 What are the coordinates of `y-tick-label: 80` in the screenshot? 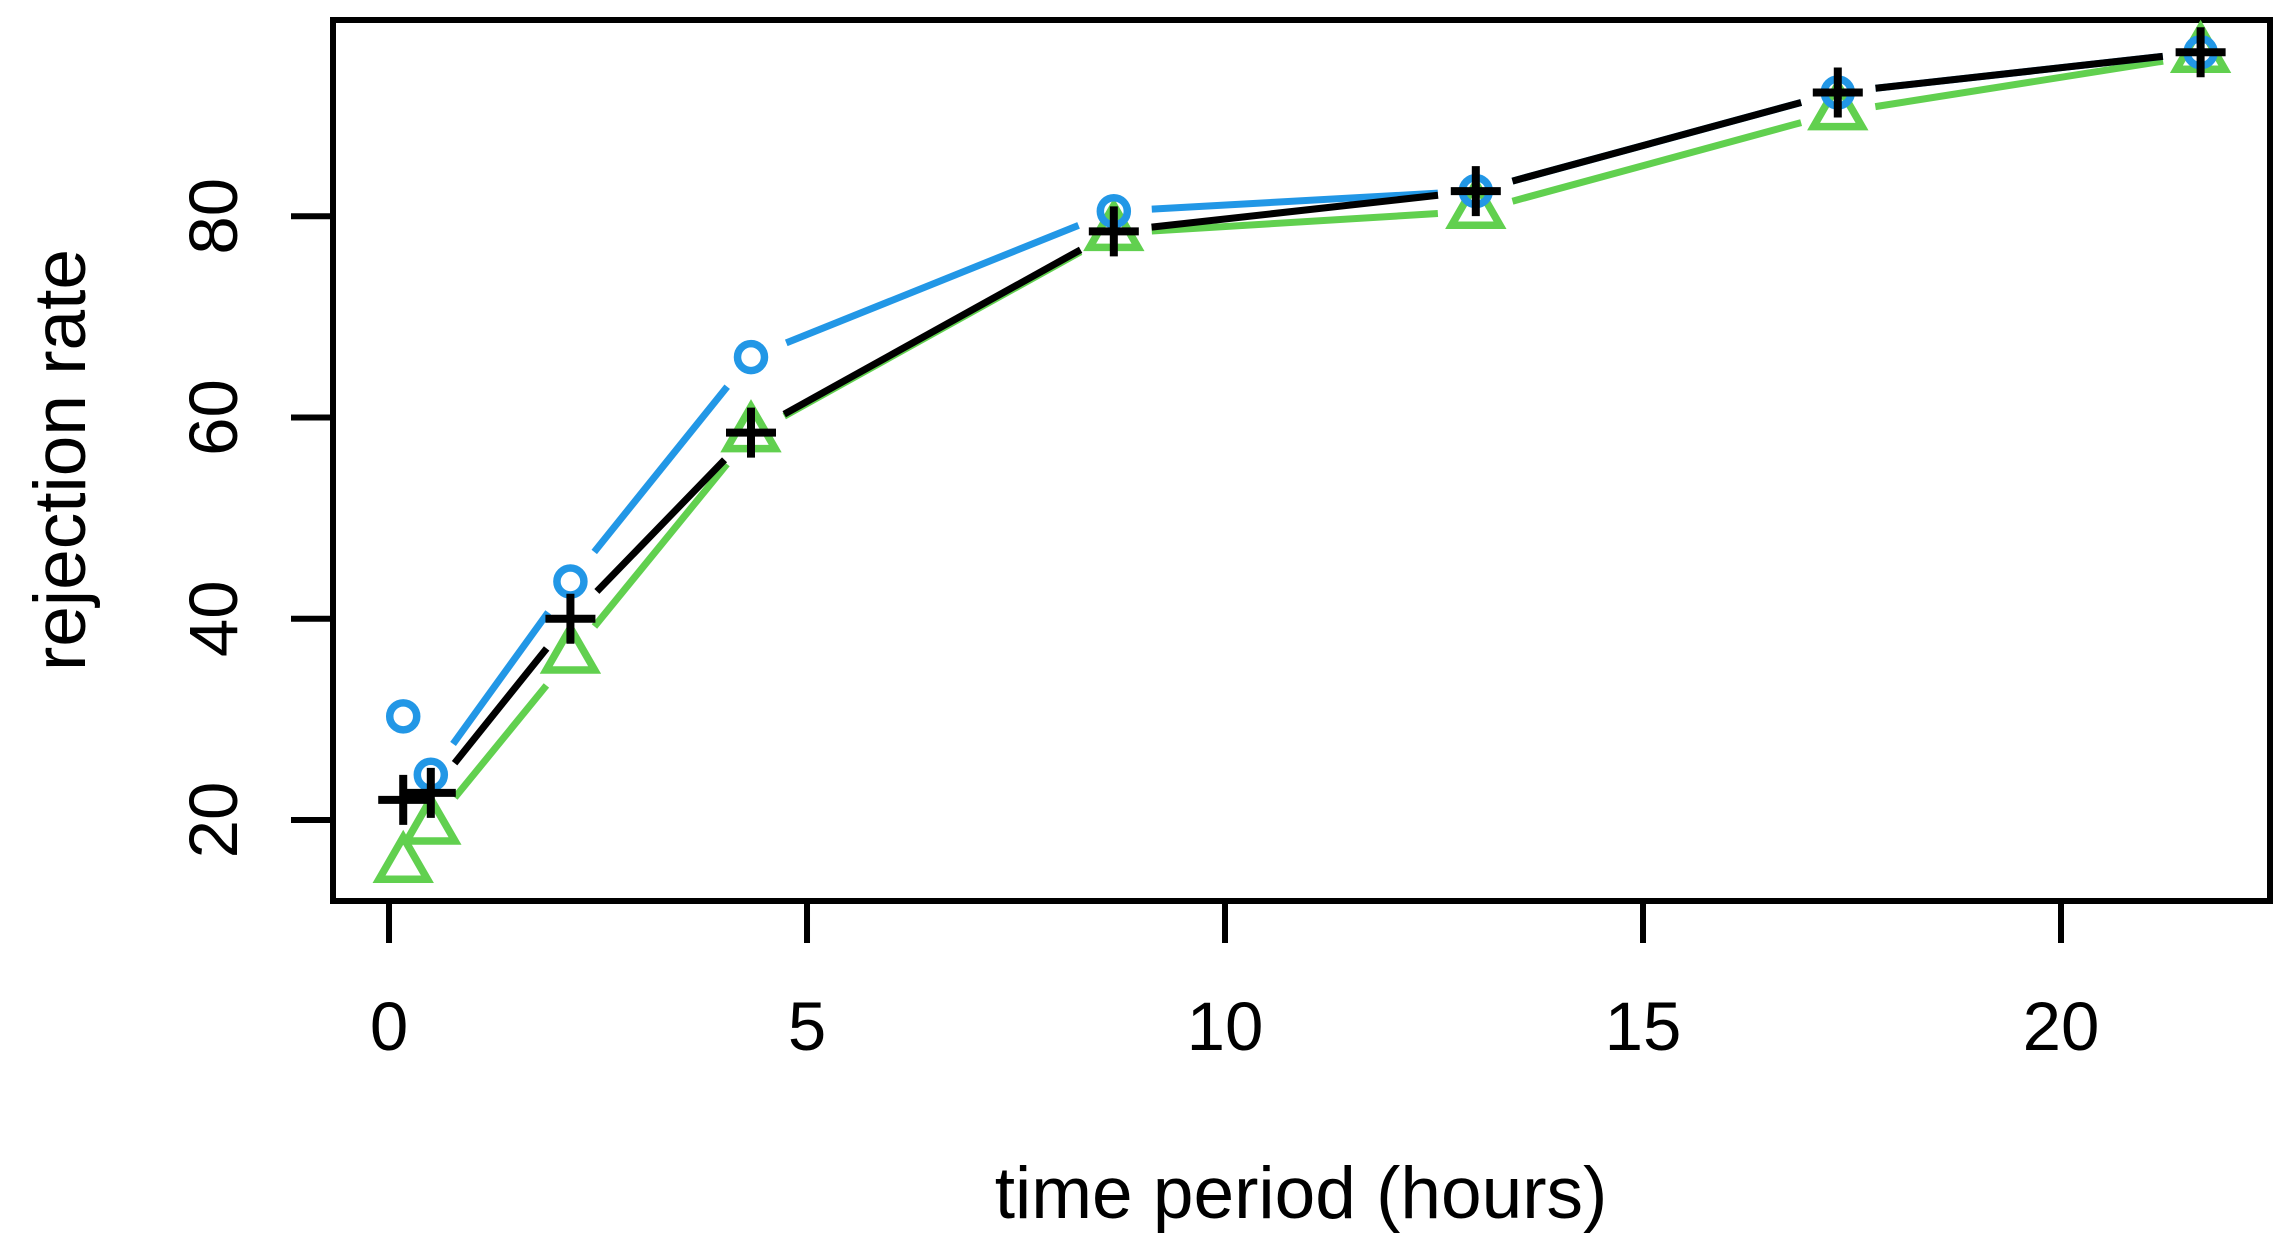 It's located at (213, 216).